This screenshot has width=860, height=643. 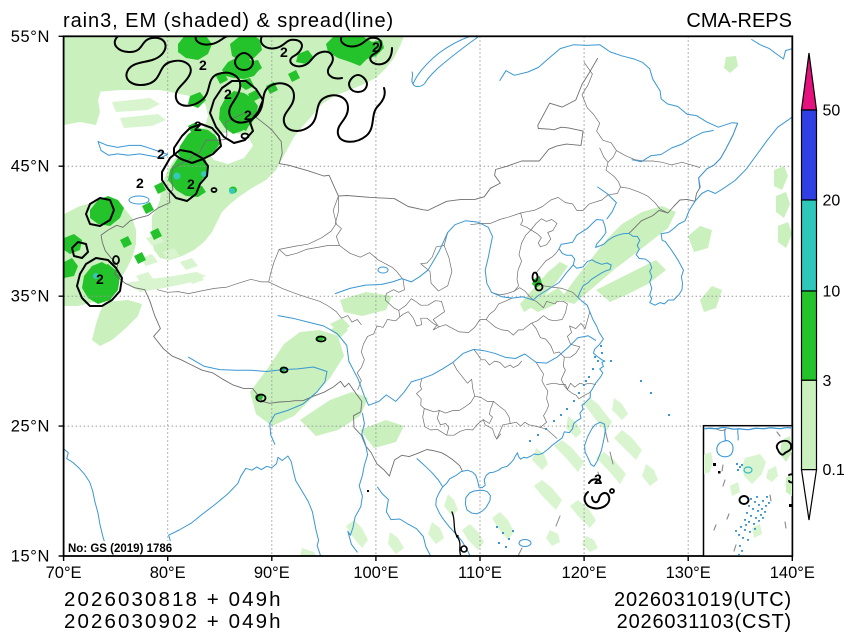 What do you see at coordinates (173, 599) in the screenshot?
I see `svg-text: 2026030818 + 049h` at bounding box center [173, 599].